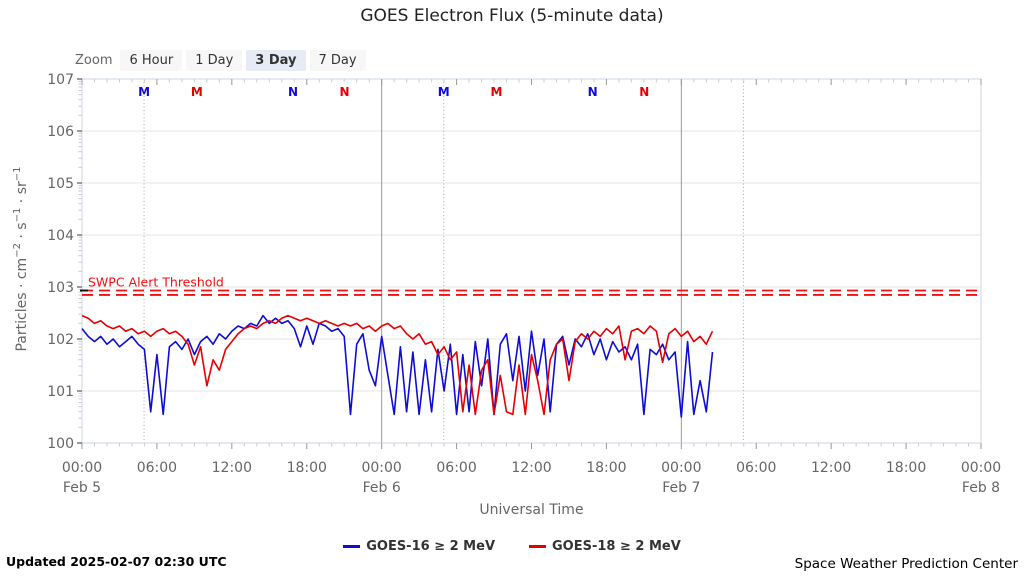 This screenshot has height=576, width=1024. Describe the element at coordinates (60, 132) in the screenshot. I see `y-tick-label: 106` at that location.